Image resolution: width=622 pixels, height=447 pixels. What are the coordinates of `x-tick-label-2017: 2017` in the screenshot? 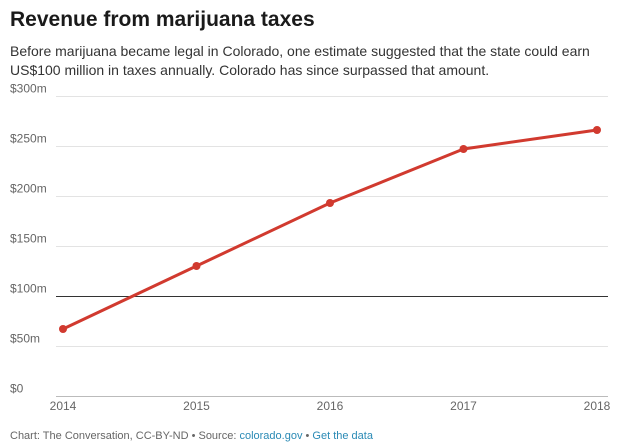 It's located at (463, 406).